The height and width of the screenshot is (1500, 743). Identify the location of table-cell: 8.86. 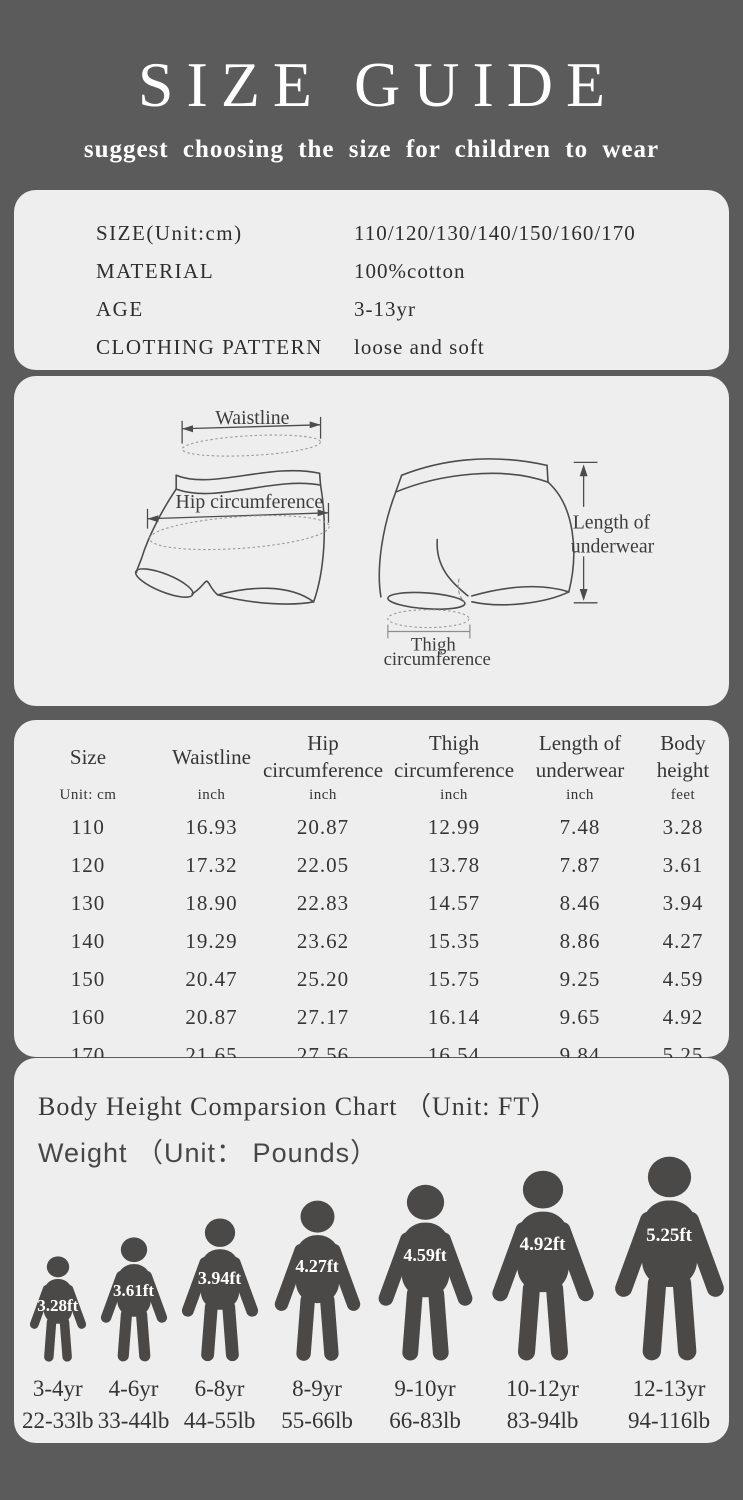
(580, 941).